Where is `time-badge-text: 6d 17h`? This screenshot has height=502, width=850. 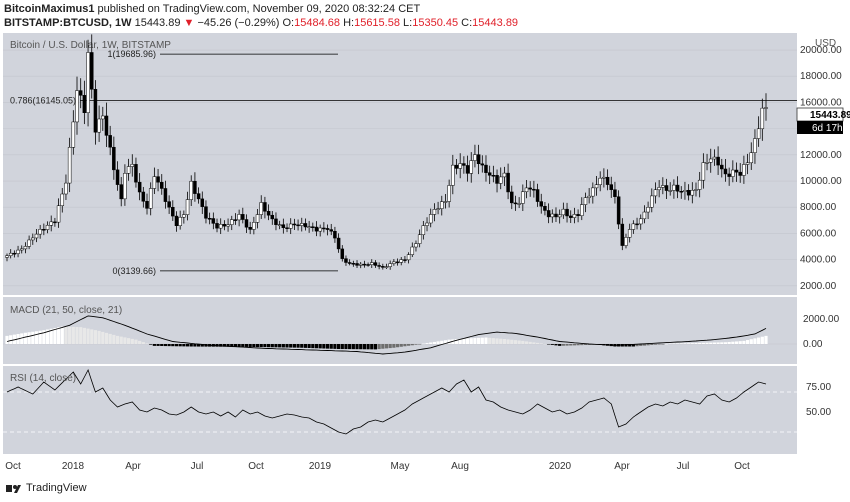 time-badge-text: 6d 17h is located at coordinates (827, 128).